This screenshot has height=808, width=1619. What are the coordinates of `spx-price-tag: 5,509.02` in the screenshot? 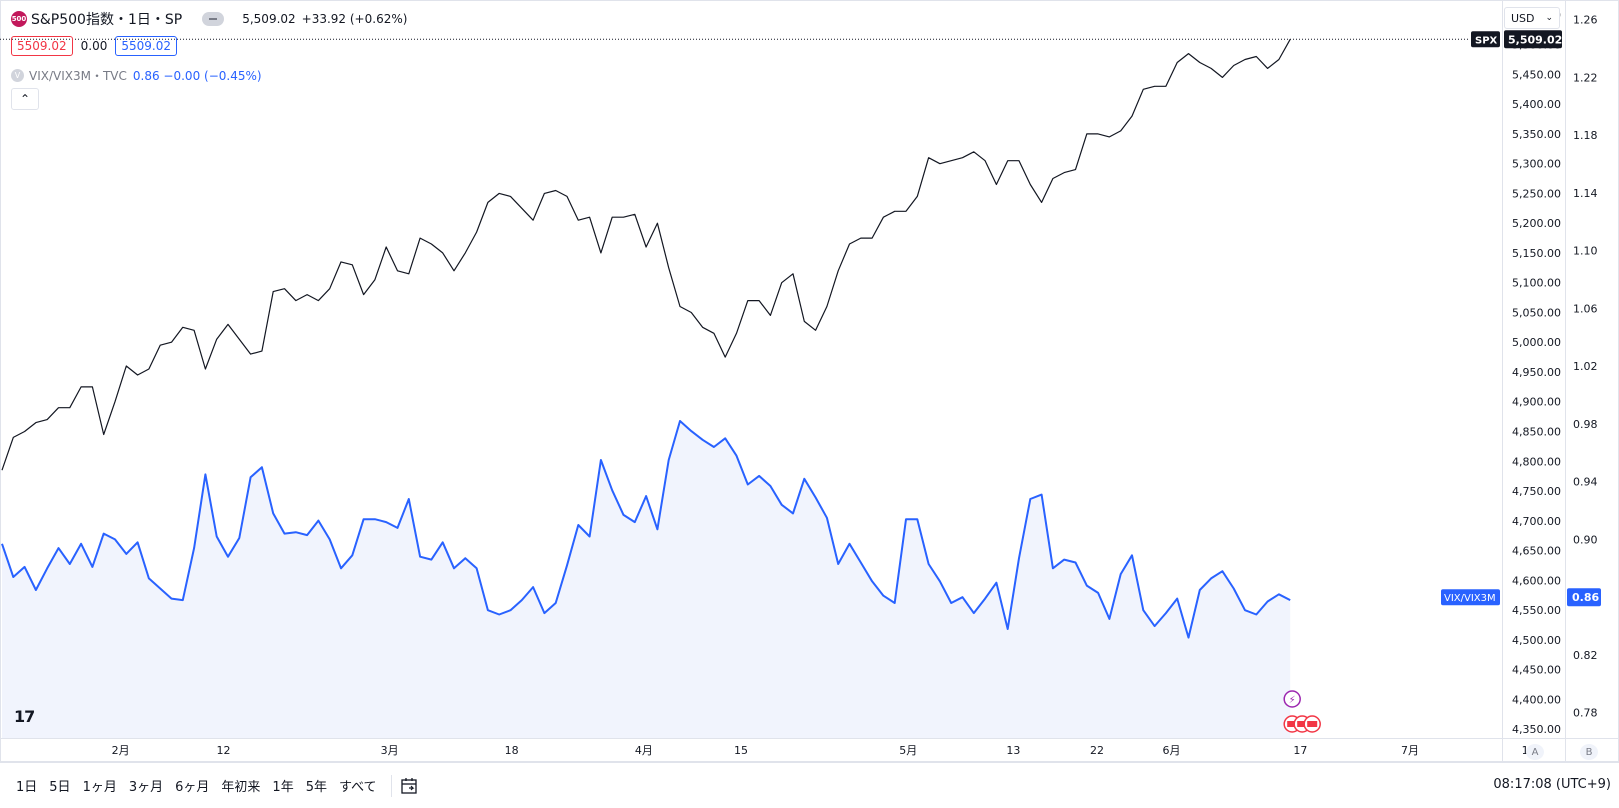 It's located at (1535, 39).